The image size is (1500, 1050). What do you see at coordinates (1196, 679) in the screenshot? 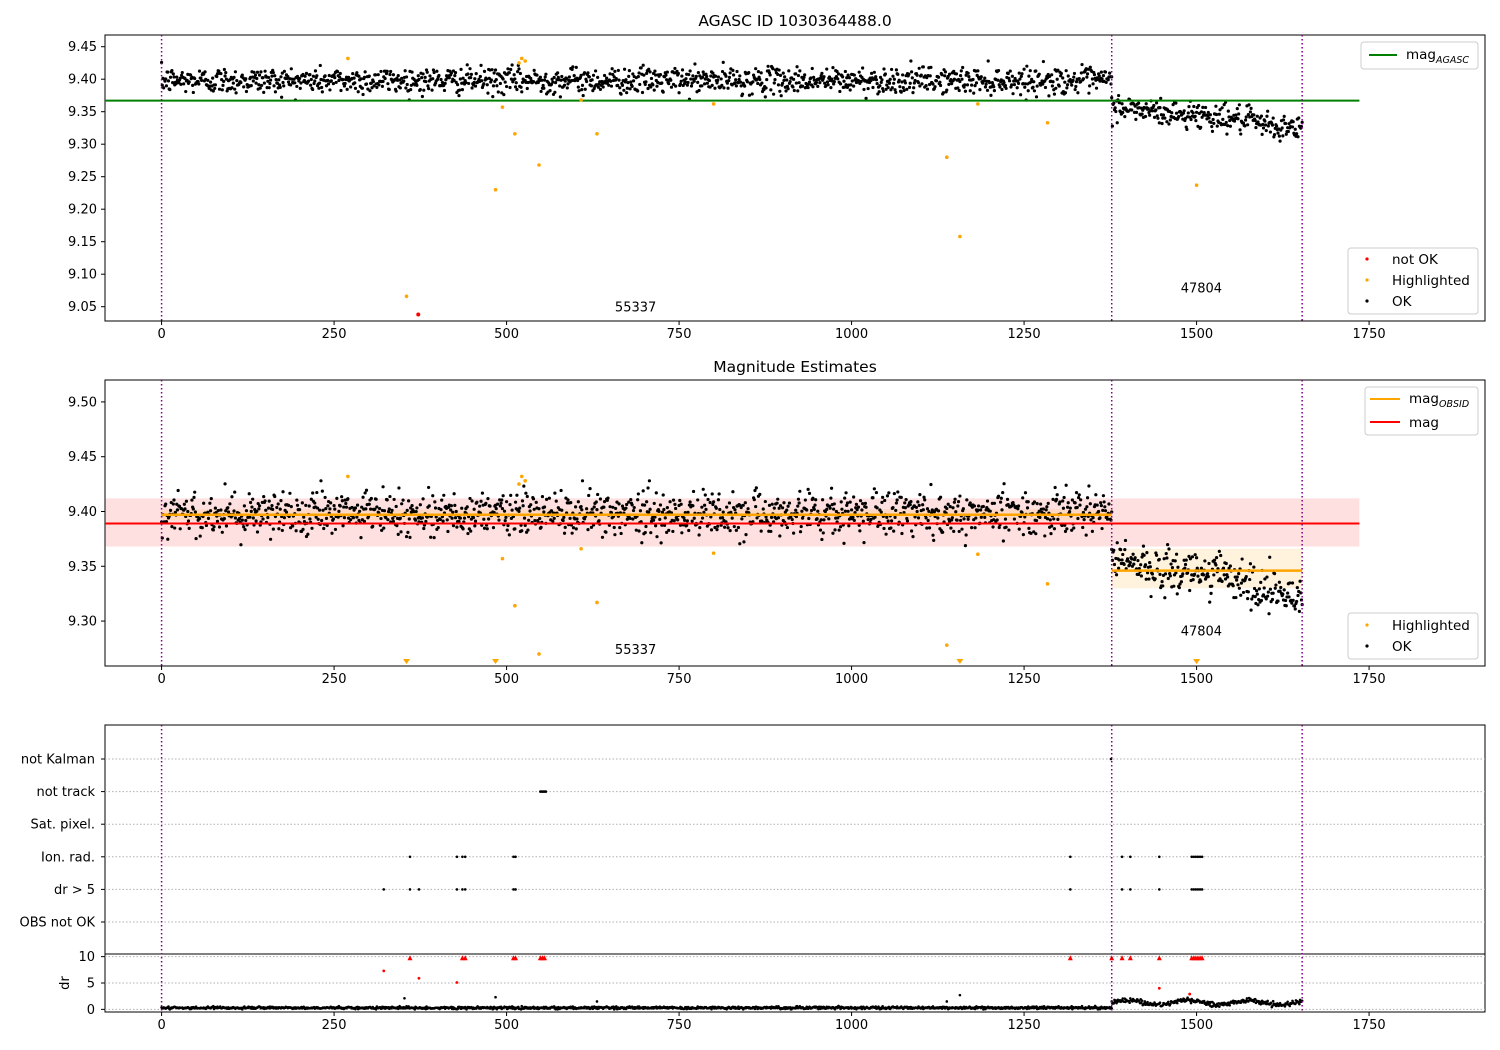
I see `x-tick-label: 1500` at bounding box center [1196, 679].